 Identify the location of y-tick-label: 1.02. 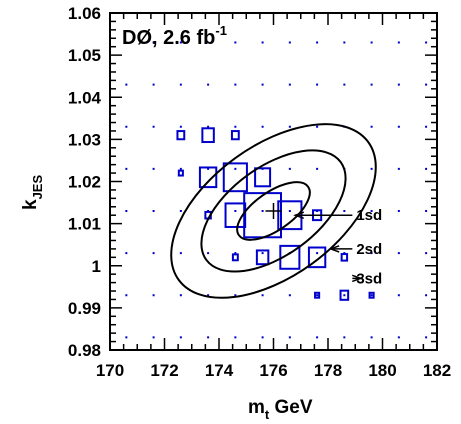
(84, 182).